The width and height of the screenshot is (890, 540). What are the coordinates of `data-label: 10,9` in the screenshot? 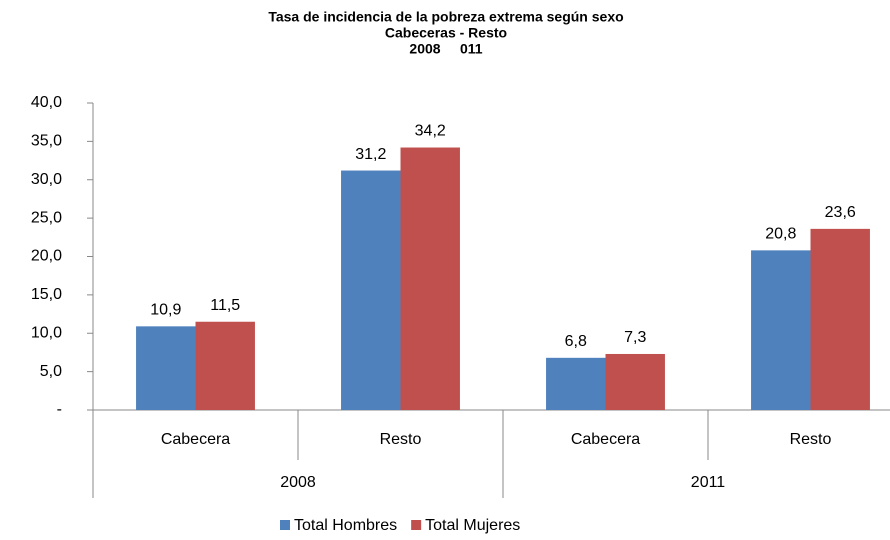 It's located at (165, 310).